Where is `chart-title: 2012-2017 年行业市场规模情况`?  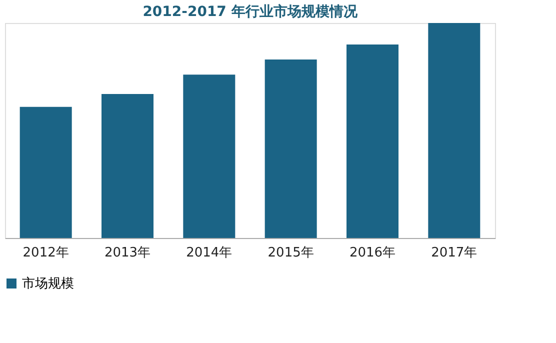 chart-title: 2012-2017 年行业市场规模情况 is located at coordinates (250, 11).